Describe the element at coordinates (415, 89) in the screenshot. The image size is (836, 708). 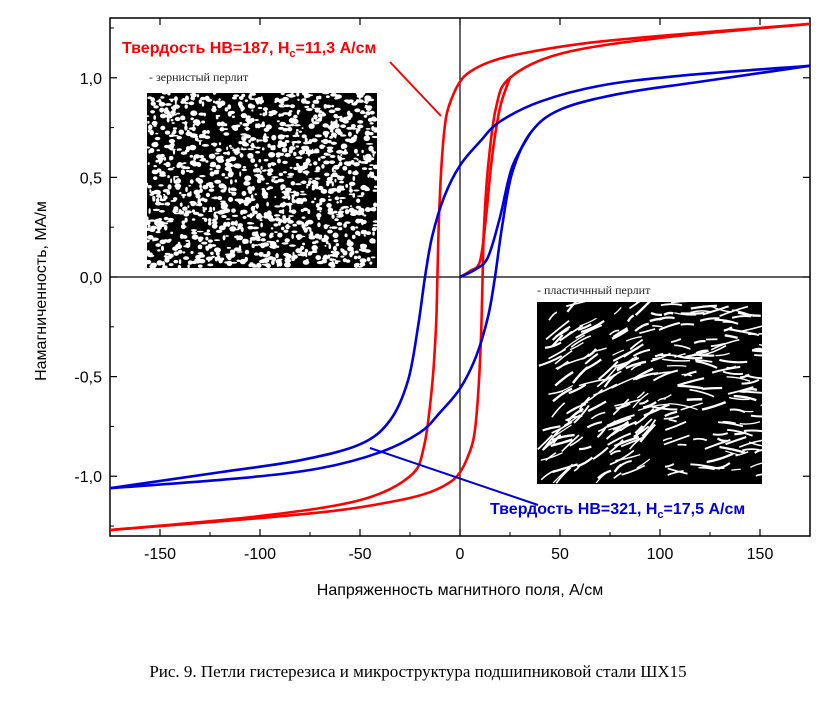
I see `red-series-pointer` at that location.